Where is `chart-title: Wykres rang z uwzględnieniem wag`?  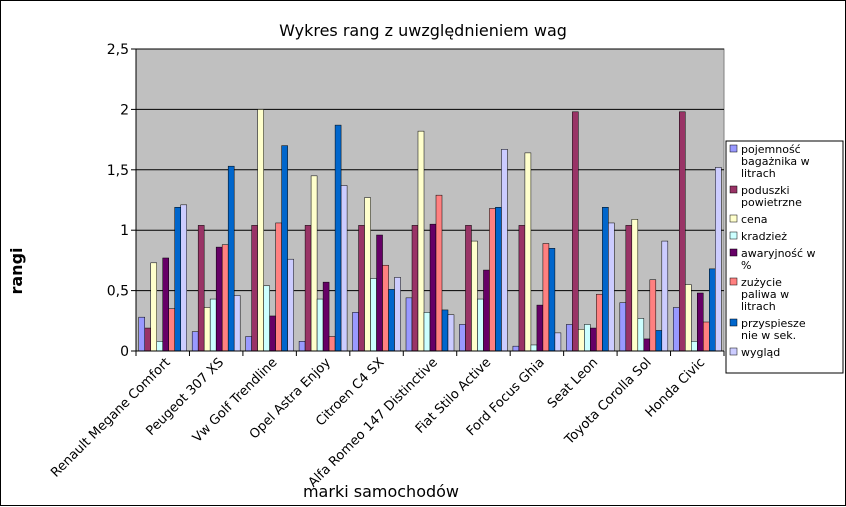 chart-title: Wykres rang z uwzględnieniem wag is located at coordinates (423, 30).